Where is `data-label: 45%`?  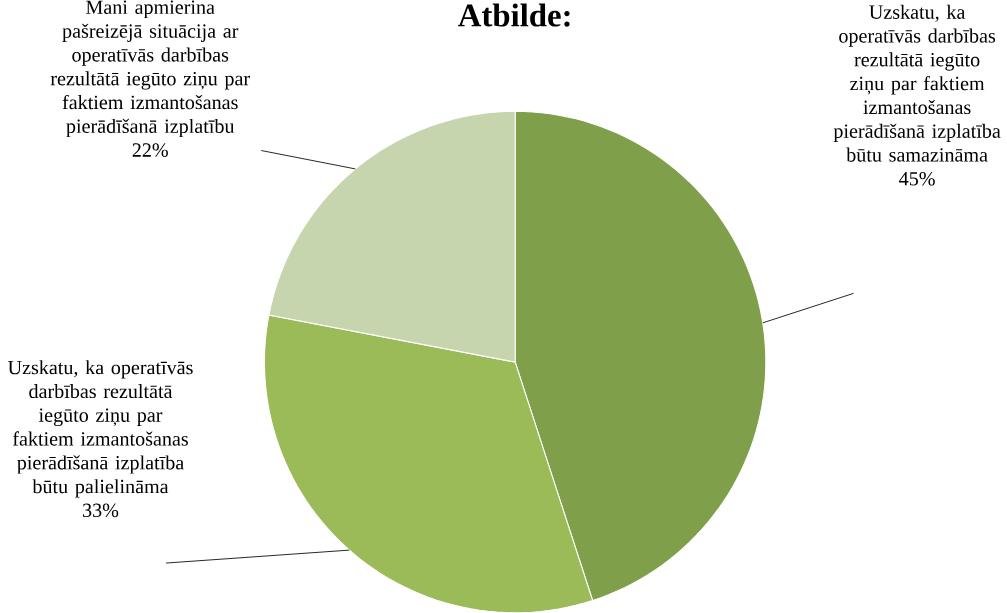
data-label: 45% is located at coordinates (917, 178).